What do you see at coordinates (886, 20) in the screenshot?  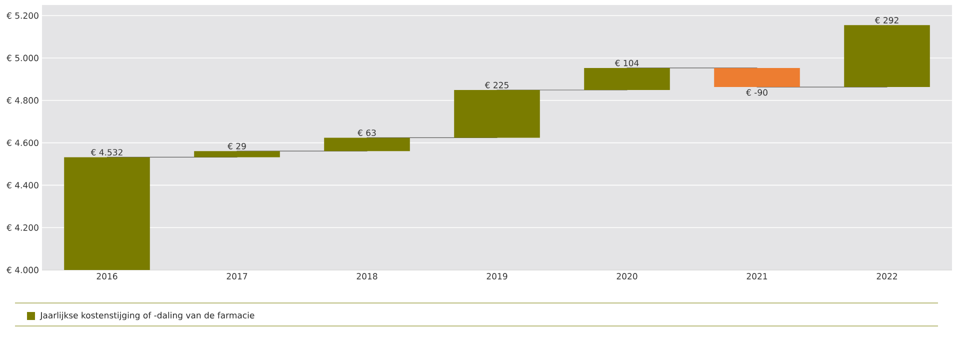 I see `data-label: € 292` at bounding box center [886, 20].